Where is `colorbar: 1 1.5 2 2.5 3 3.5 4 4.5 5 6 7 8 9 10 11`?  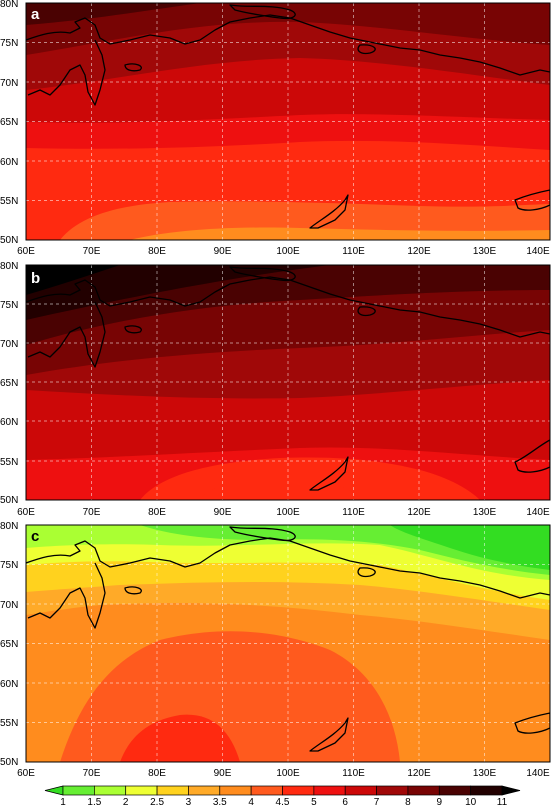
colorbar: 1 1.5 2 2.5 3 3.5 4 4.5 5 6 7 8 9 10 11 is located at coordinates (282, 796).